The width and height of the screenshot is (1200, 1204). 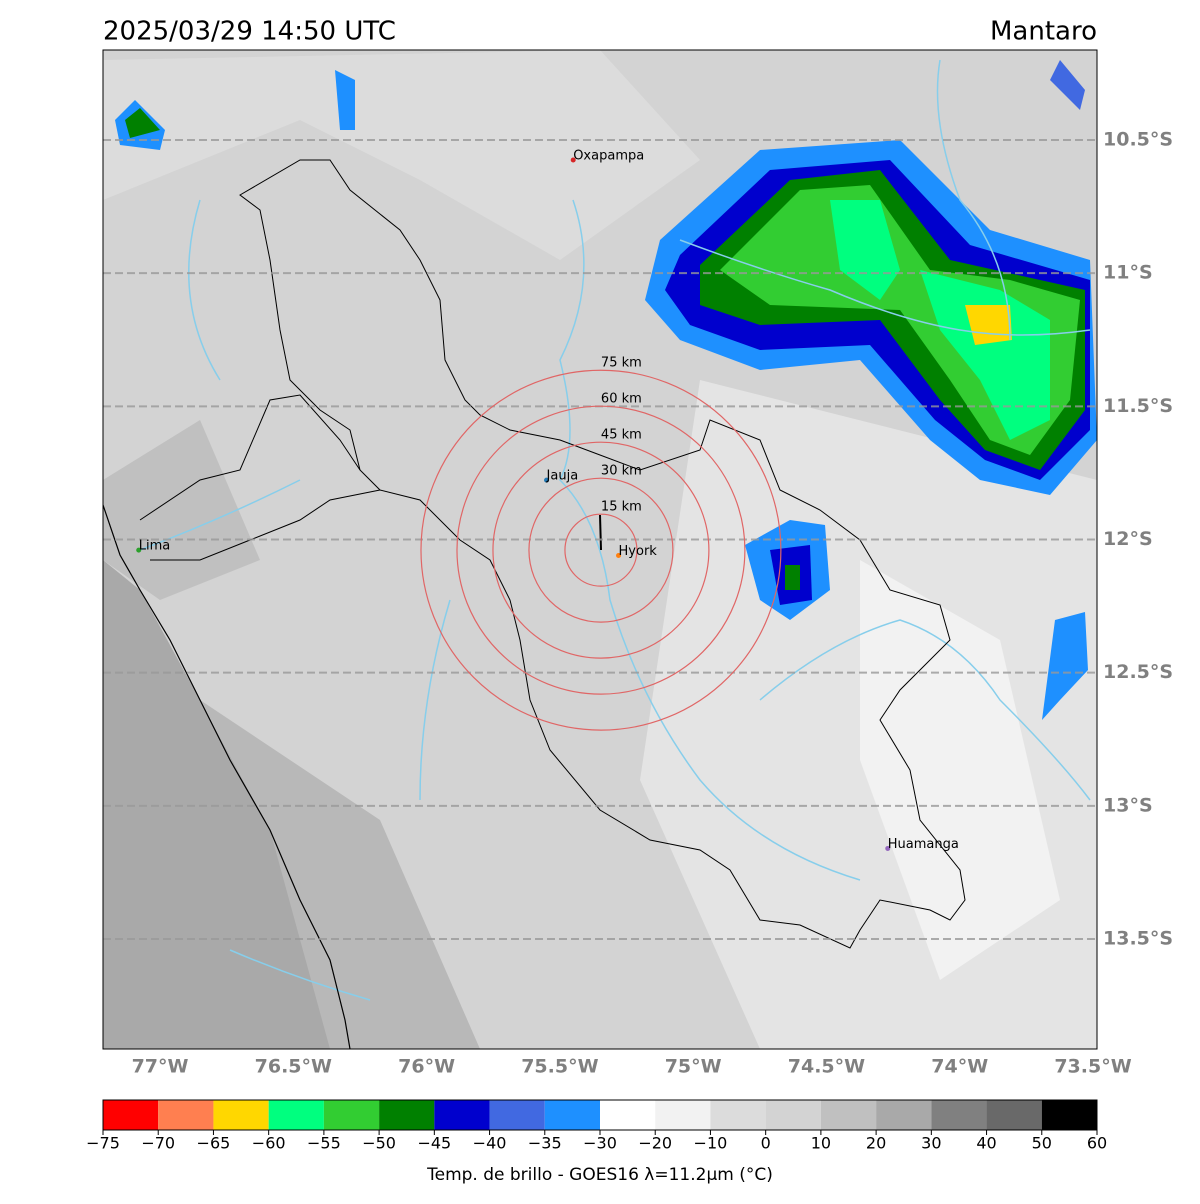 What do you see at coordinates (1128, 805) in the screenshot?
I see `lat-label: 13°S` at bounding box center [1128, 805].